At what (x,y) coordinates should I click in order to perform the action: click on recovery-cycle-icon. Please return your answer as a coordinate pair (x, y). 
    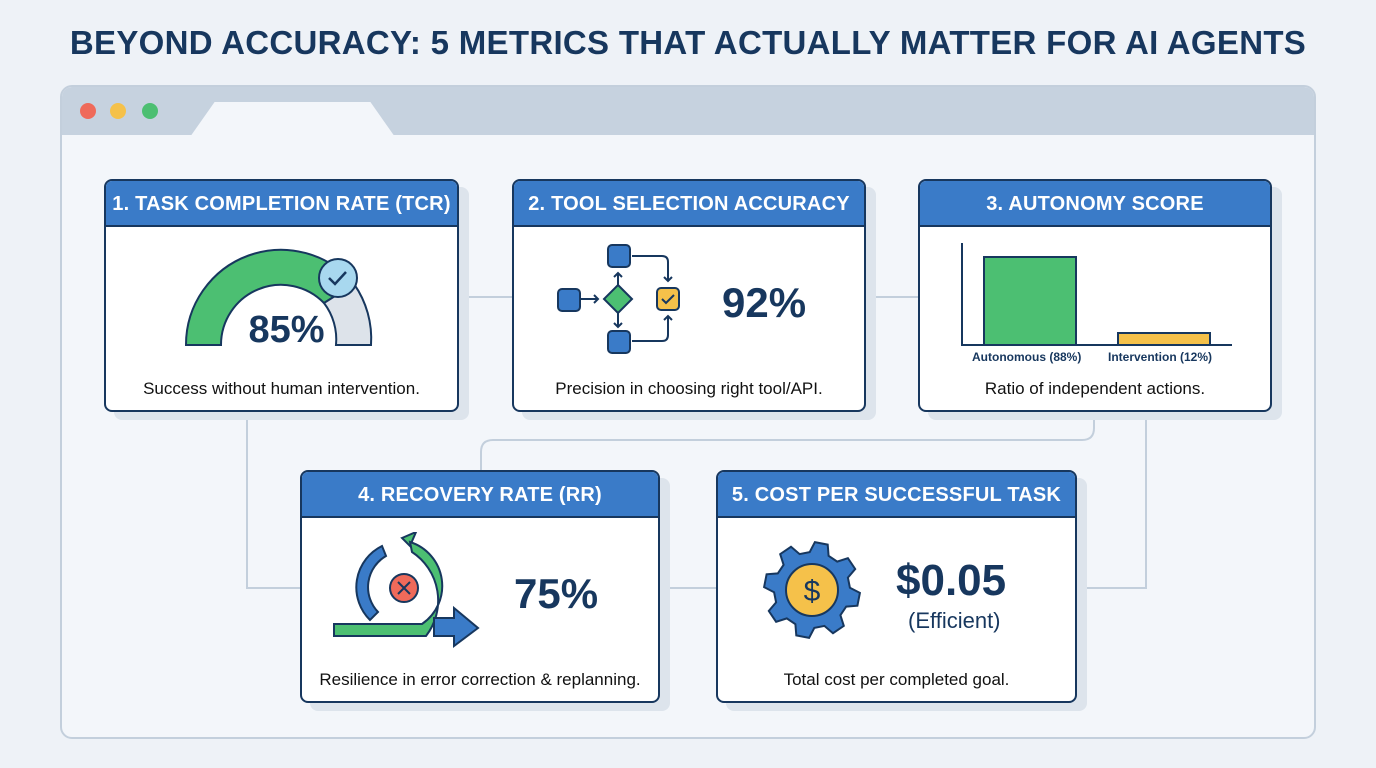
    Looking at the image, I should click on (406, 590).